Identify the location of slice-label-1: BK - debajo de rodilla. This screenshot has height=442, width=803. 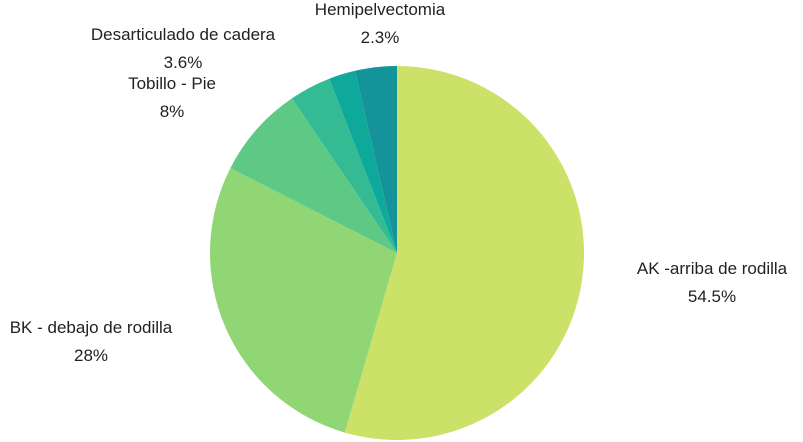
(91, 327).